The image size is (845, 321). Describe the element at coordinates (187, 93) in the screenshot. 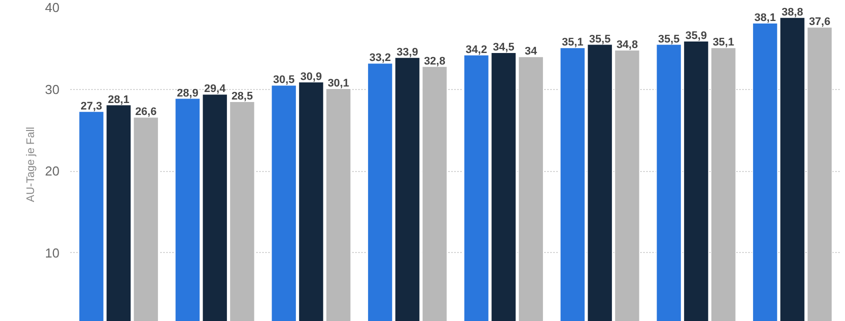

I see `data-label: 28,9` at that location.